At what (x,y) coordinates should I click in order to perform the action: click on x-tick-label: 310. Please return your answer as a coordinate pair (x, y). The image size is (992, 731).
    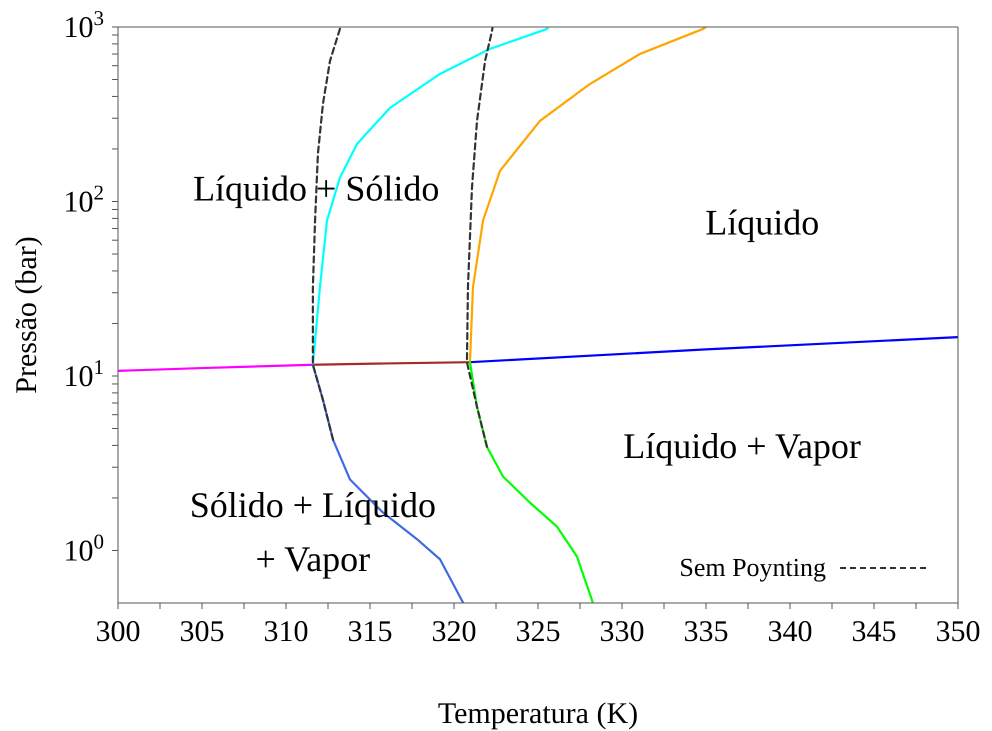
    Looking at the image, I should click on (286, 631).